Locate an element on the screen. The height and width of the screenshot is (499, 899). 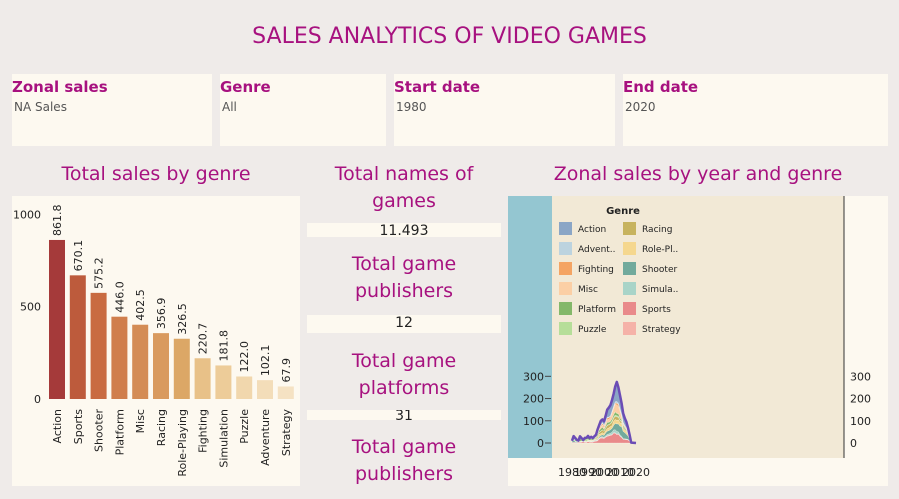
bar-value-label: 575.2 is located at coordinates (99, 273).